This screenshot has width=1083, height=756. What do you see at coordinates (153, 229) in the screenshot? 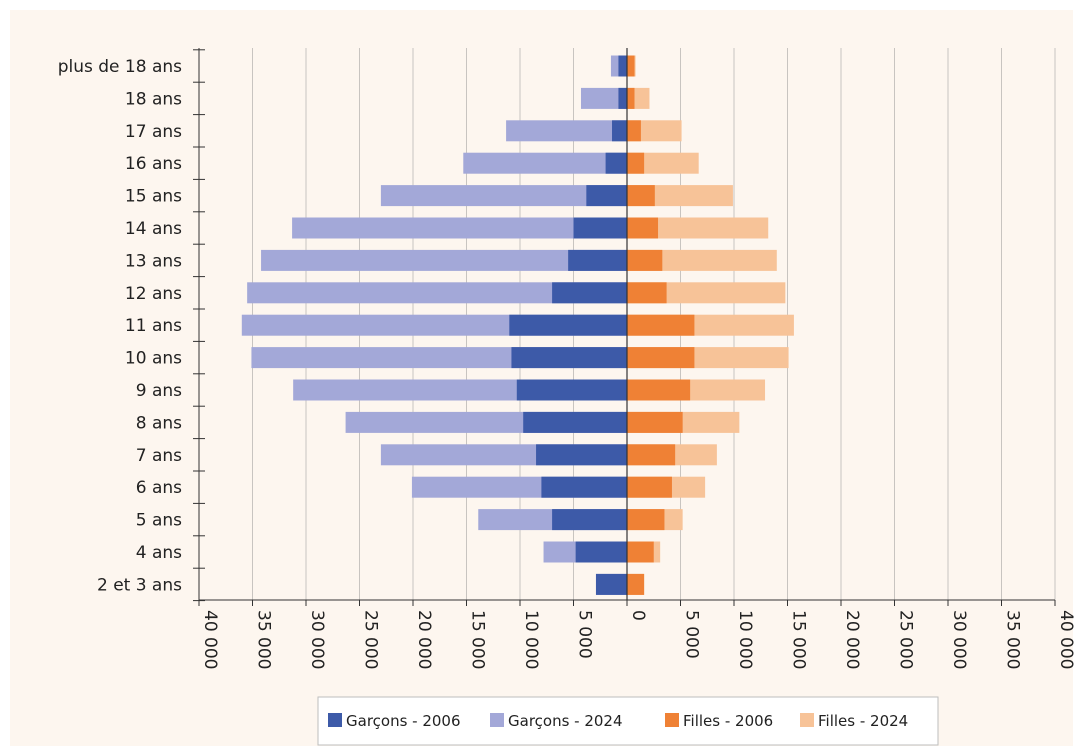
I see `category-label: 14 ans` at bounding box center [153, 229].